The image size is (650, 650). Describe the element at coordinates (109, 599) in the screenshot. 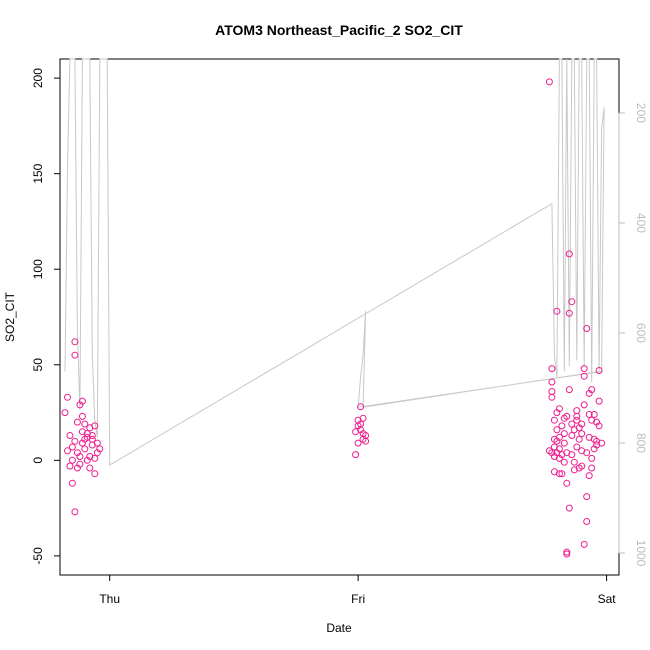

I see `x-tick-label: Thu` at that location.